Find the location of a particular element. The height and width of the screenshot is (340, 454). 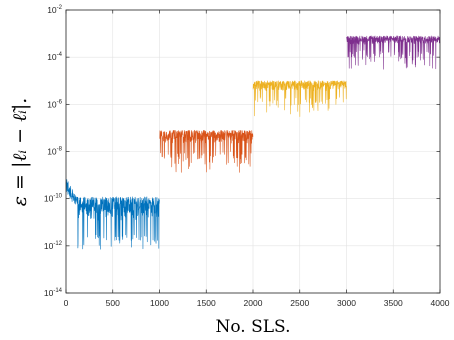

y-tick-label: 10⁻⁴ is located at coordinates (54, 57).